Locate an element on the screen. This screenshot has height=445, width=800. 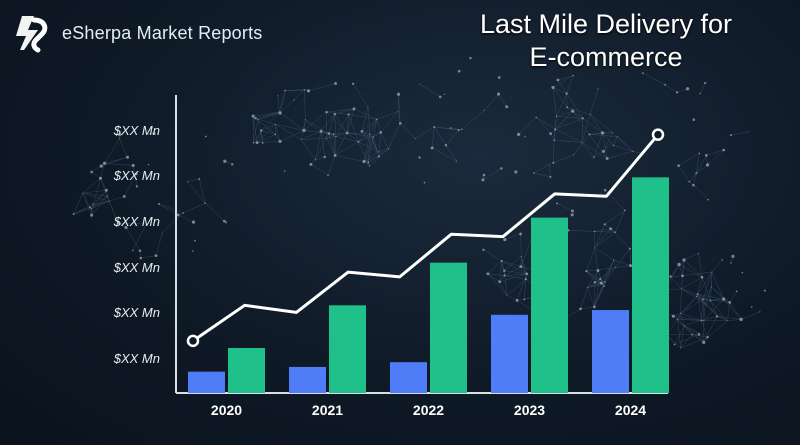
bar-series-1-2021 is located at coordinates (307, 379).